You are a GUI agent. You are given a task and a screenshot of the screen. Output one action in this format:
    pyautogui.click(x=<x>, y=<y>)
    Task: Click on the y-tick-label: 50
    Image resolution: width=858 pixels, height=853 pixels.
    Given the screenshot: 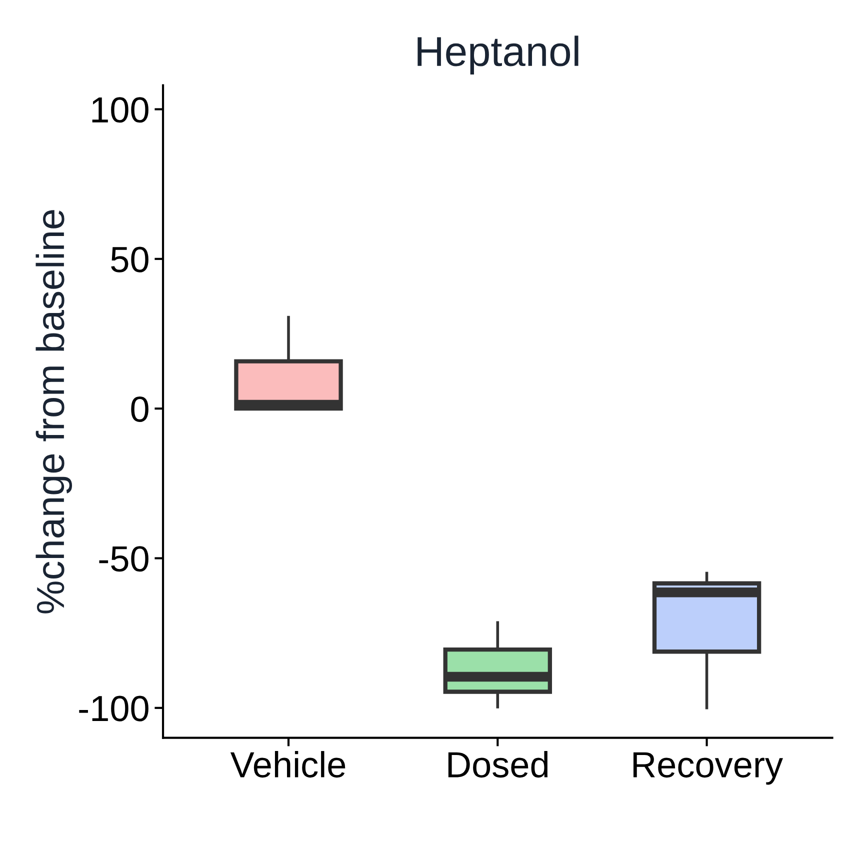 What is the action you would take?
    pyautogui.click(x=129, y=259)
    